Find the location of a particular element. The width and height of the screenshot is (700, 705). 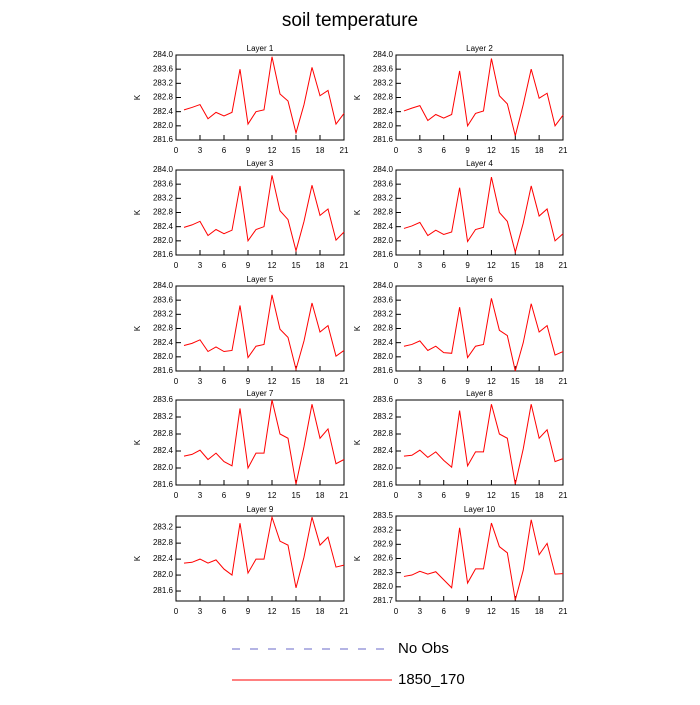

panel-title: Layer 6 is located at coordinates (479, 279).